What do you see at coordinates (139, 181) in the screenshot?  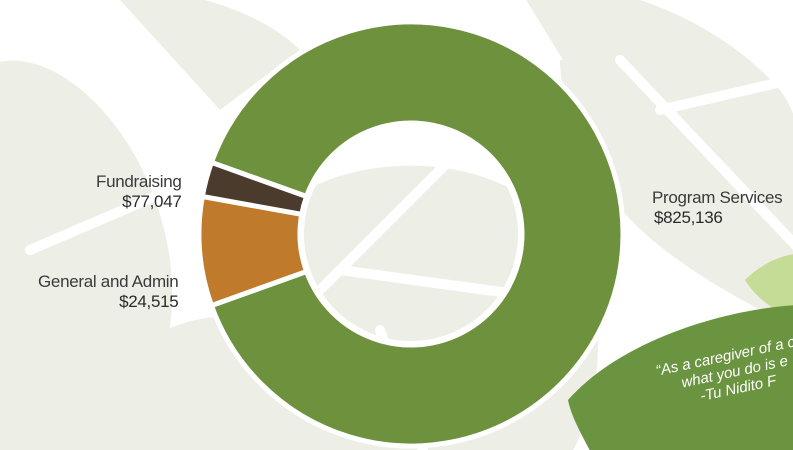 I see `fundraising-name: Fundraising` at bounding box center [139, 181].